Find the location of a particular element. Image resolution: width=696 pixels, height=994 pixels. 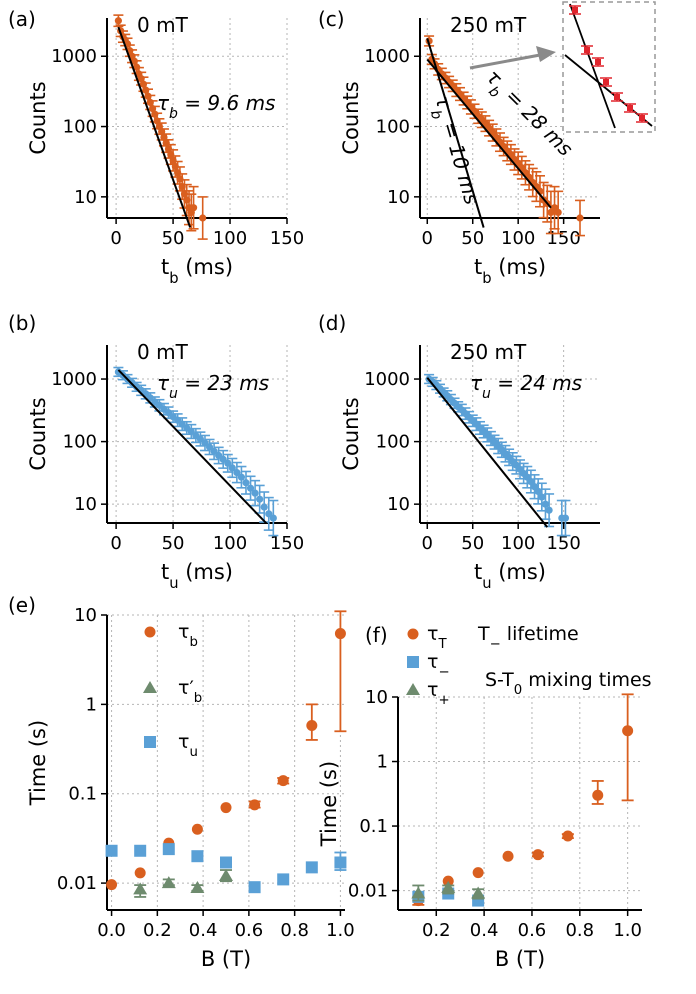

legend-entry: τ− is located at coordinates (438, 665).